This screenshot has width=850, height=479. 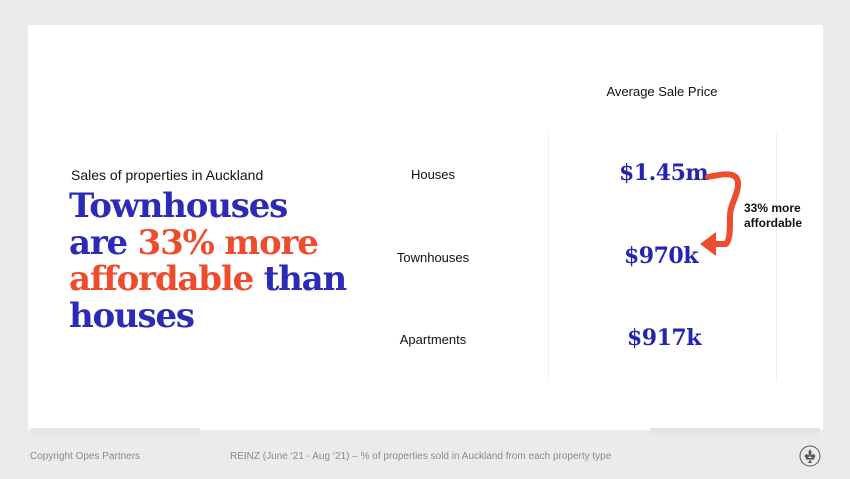 I want to click on column-divider-left, so click(x=548, y=257).